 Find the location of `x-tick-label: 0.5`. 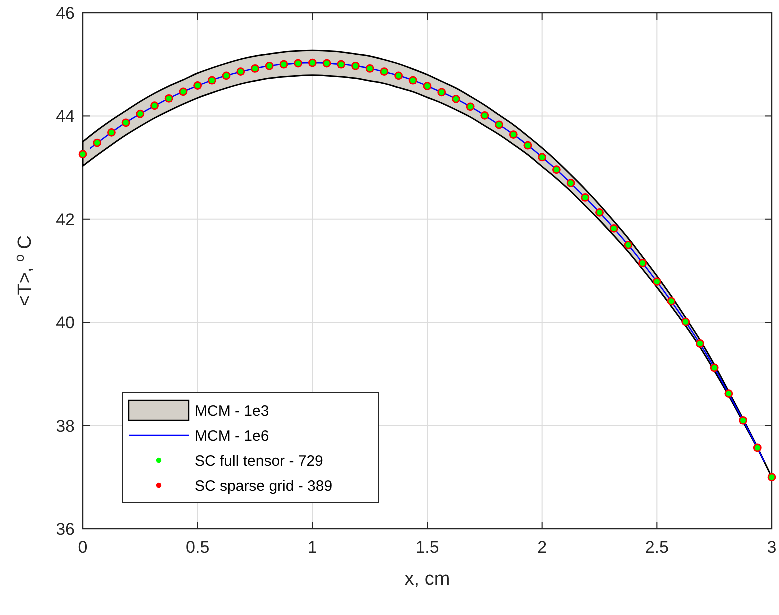

x-tick-label: 0.5 is located at coordinates (198, 547).